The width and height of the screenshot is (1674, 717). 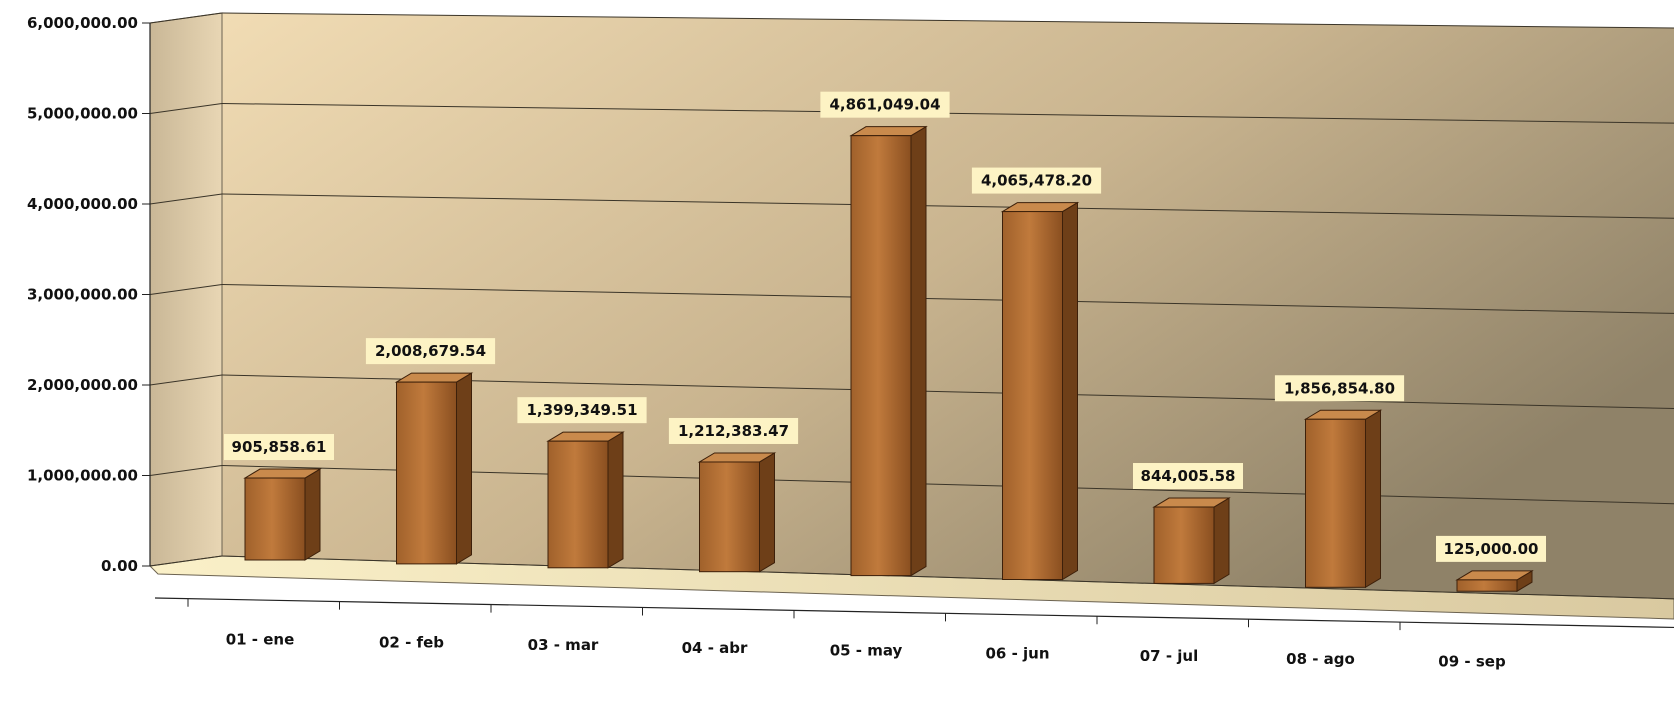 I want to click on data-label: 4,861,049.04, so click(x=884, y=105).